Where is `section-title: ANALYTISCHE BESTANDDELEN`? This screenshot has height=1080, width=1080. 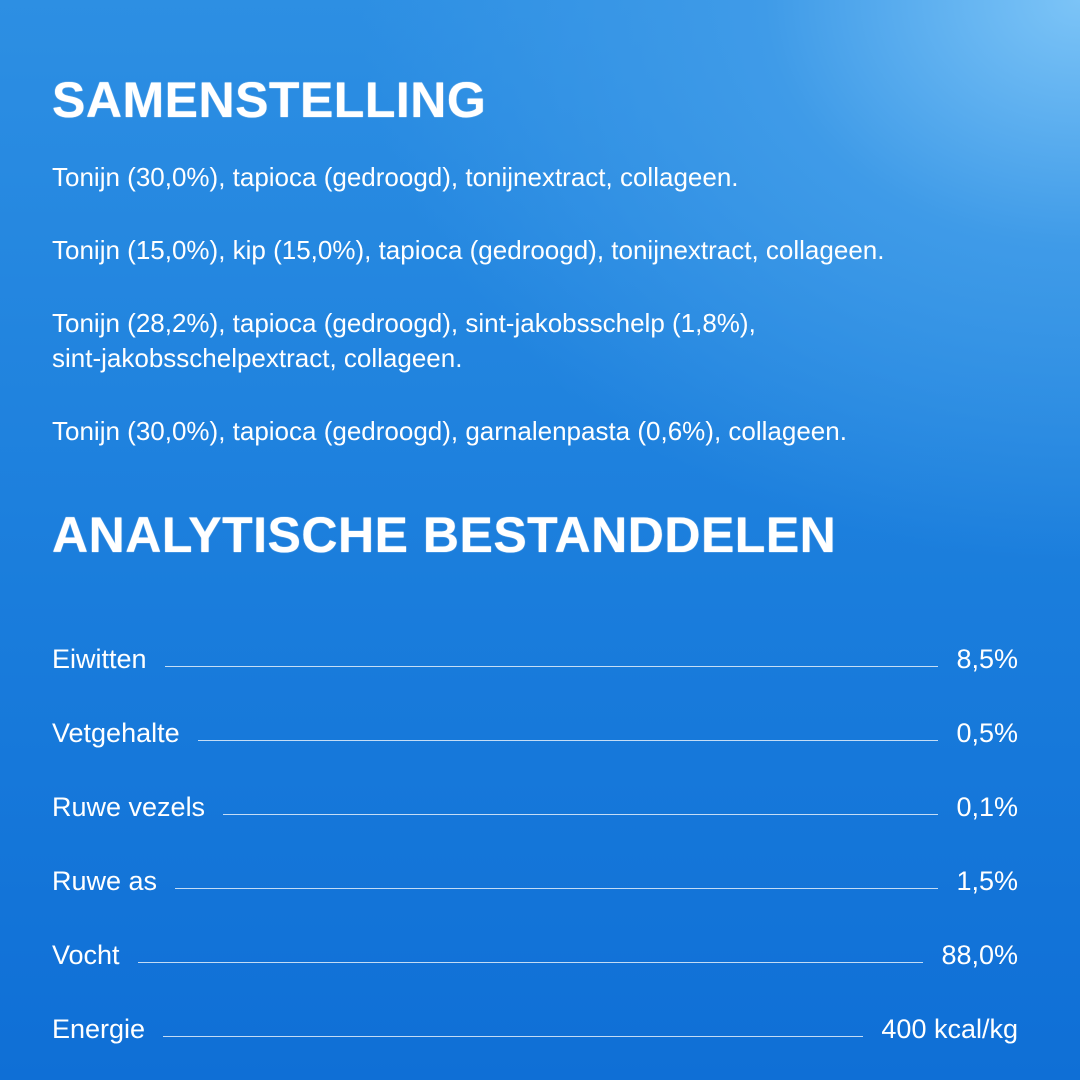
section-title: ANALYTISCHE BESTANDDELEN is located at coordinates (444, 535).